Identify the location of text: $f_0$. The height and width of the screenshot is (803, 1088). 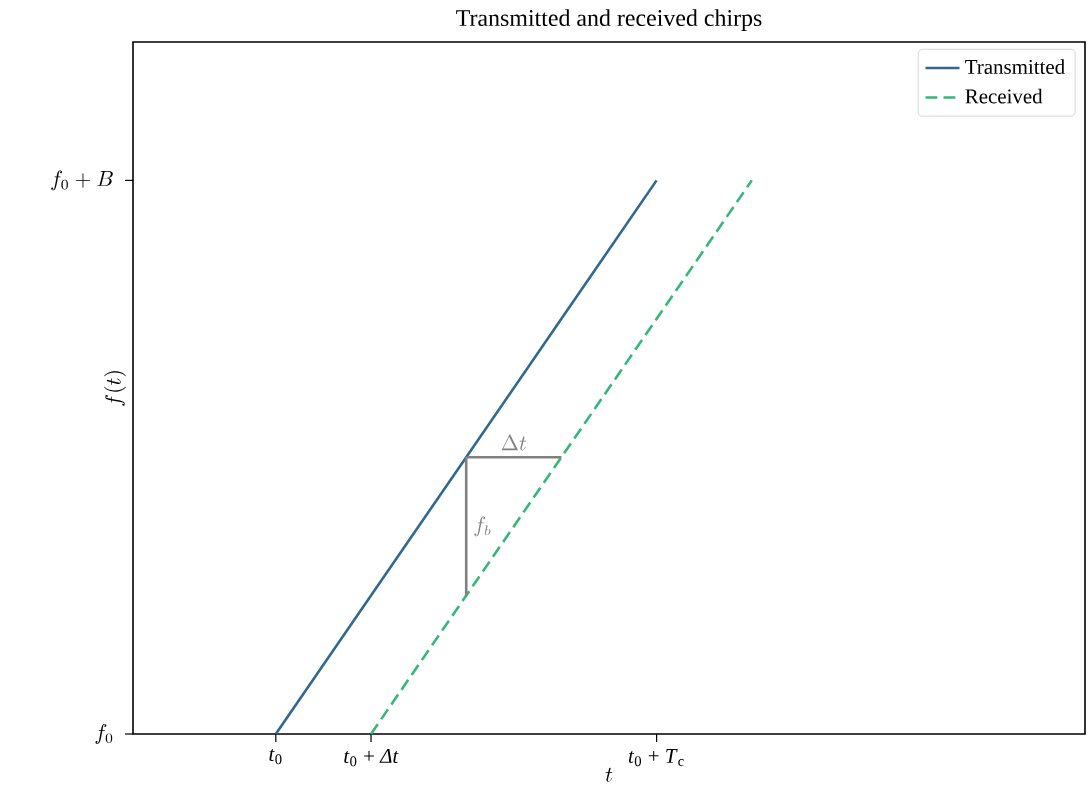
(104, 734).